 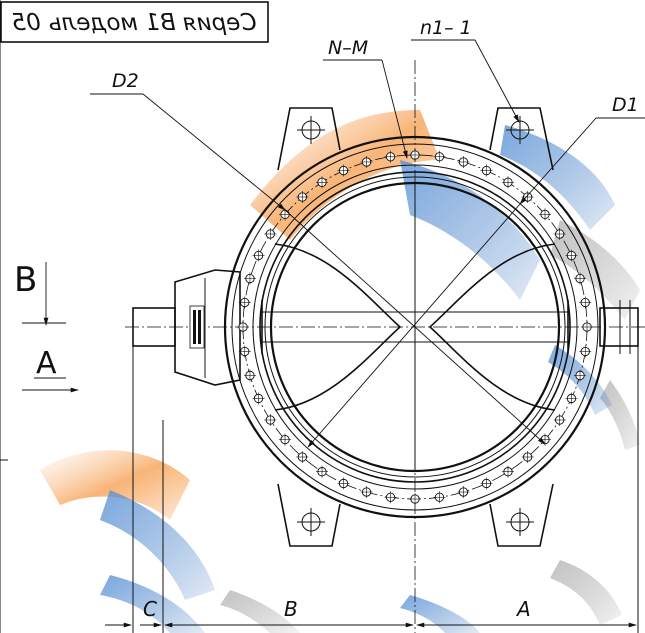 What do you see at coordinates (150, 609) in the screenshot?
I see `label-dim-c: C` at bounding box center [150, 609].